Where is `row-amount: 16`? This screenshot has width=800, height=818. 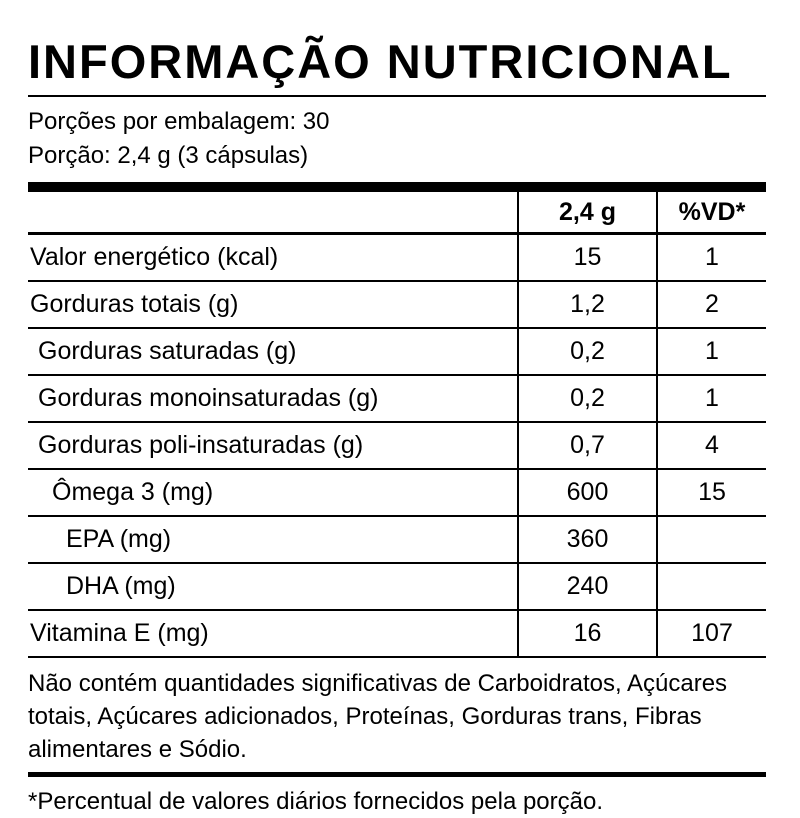 row-amount: 16 is located at coordinates (586, 633).